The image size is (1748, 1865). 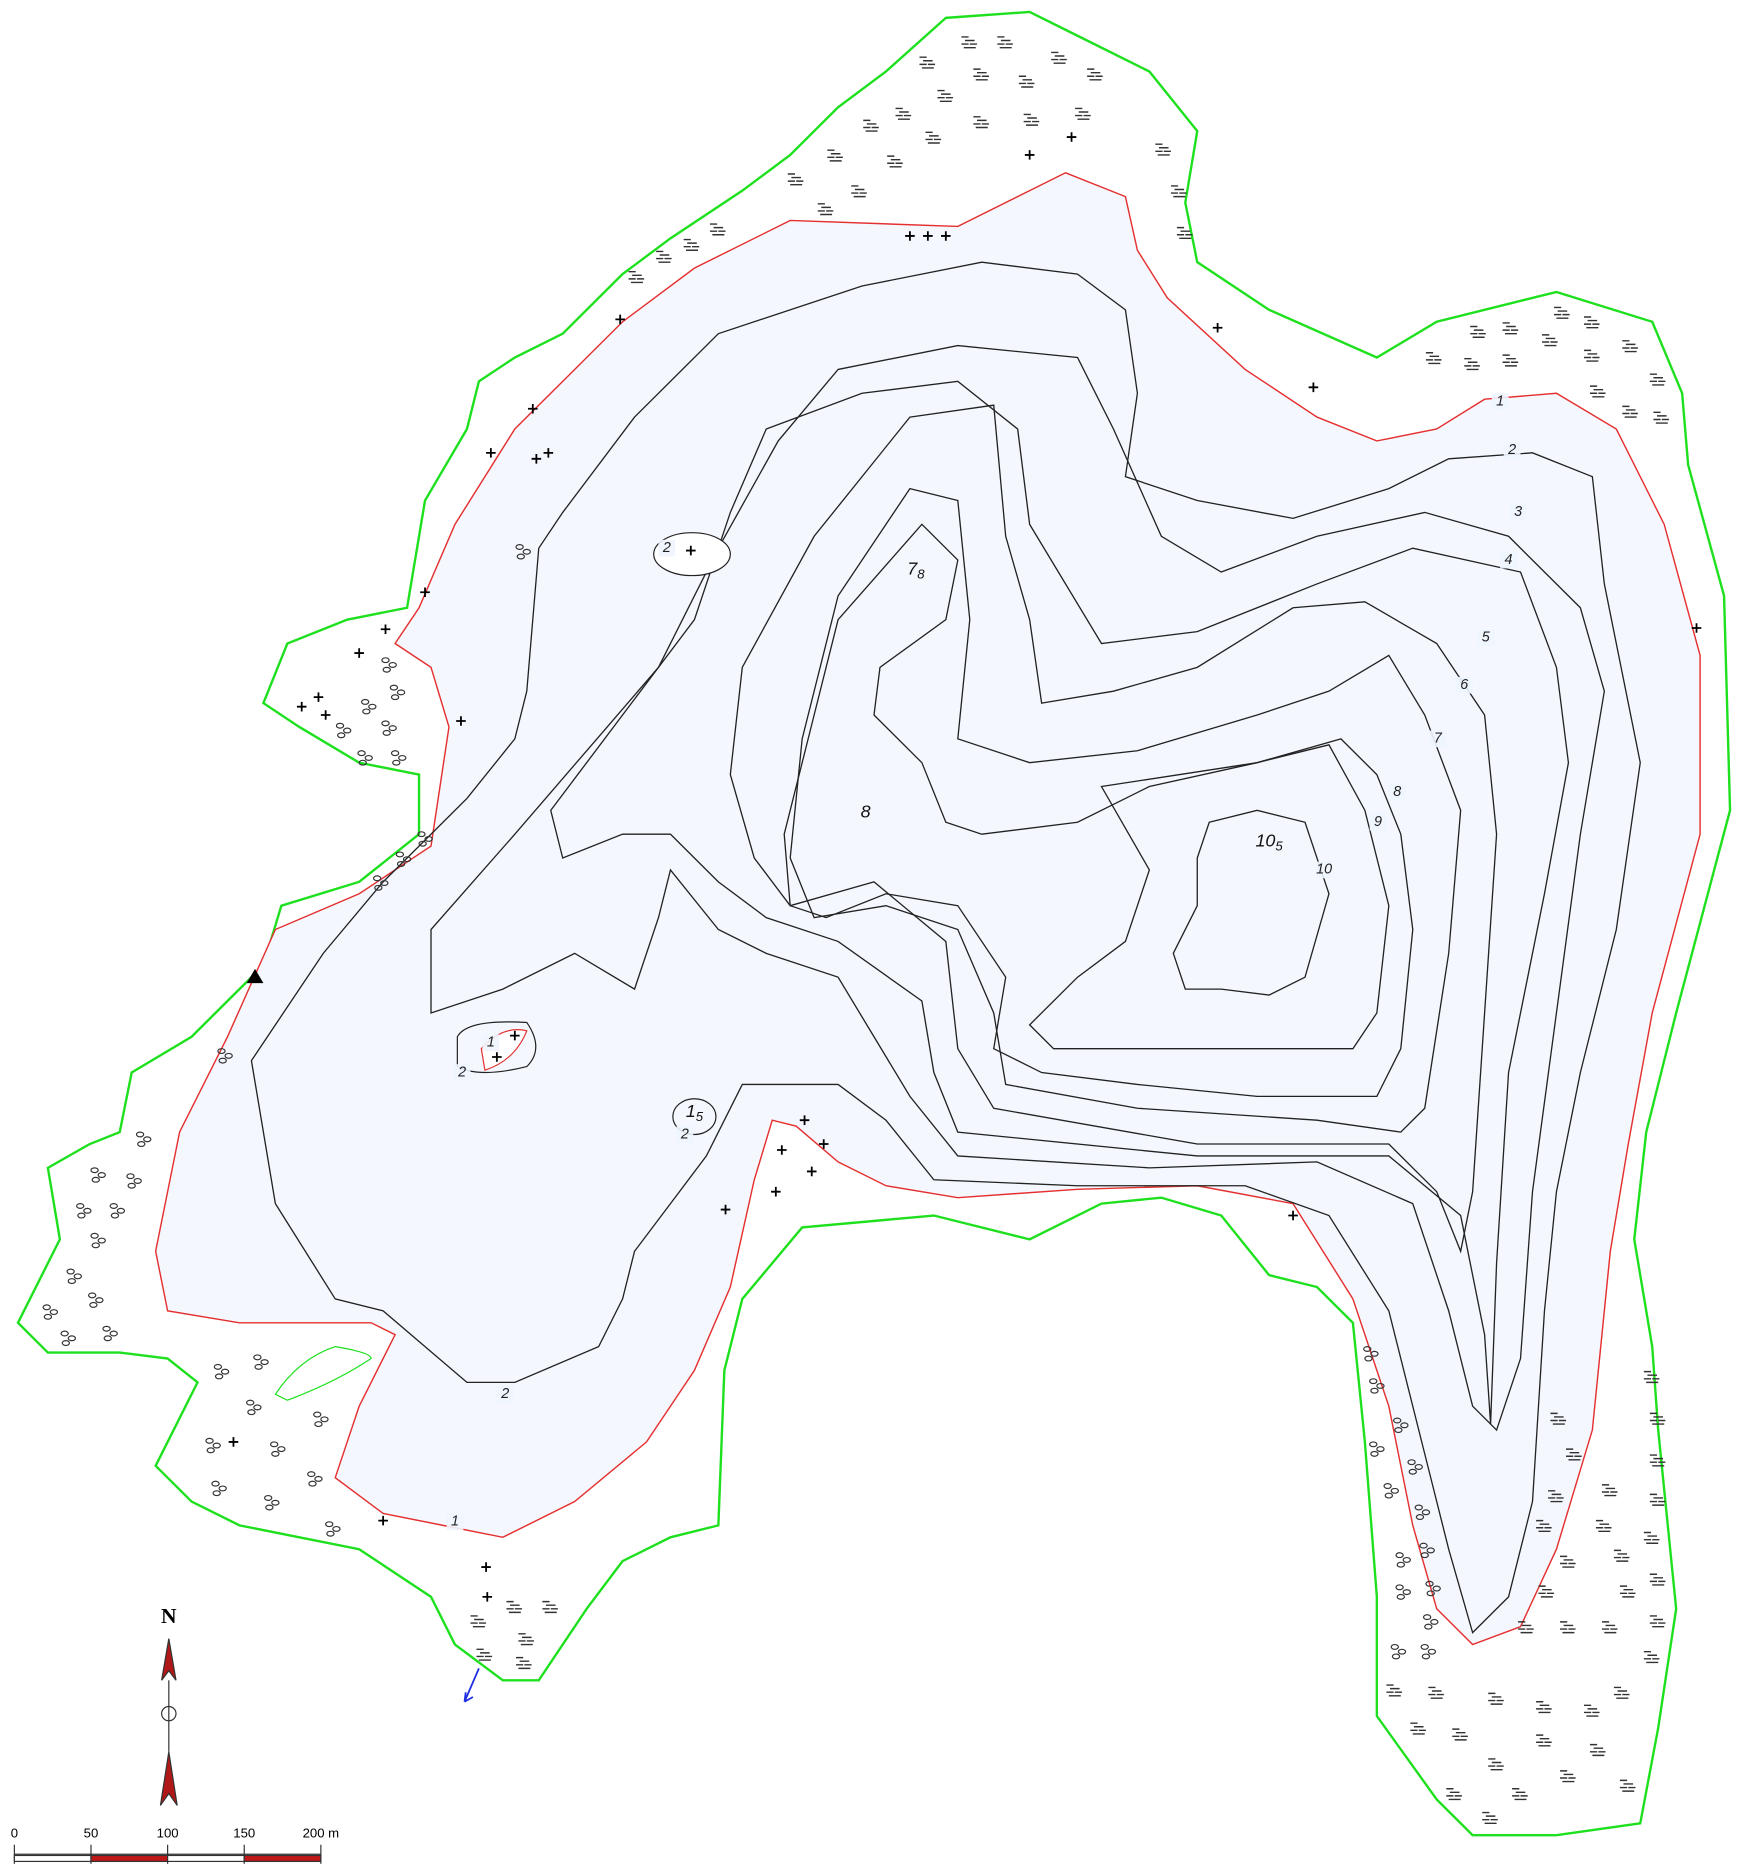 I want to click on scale-bar: 0 50 100 150 200 m, so click(x=175, y=1845).